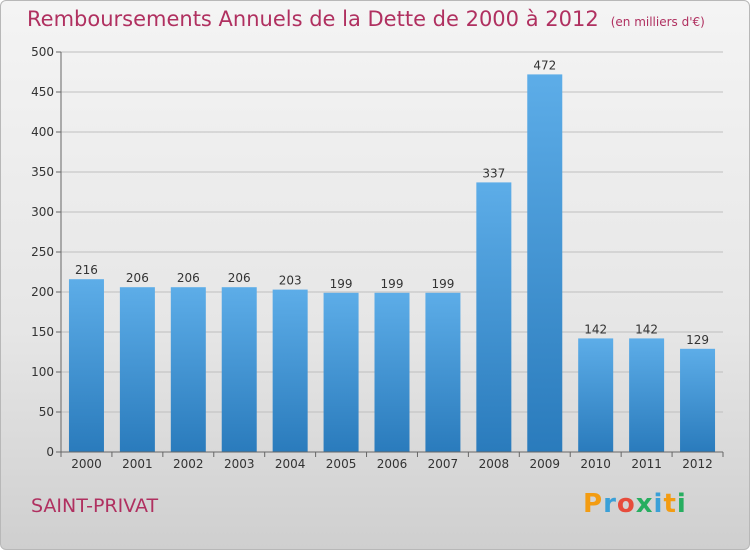  What do you see at coordinates (290, 281) in the screenshot?
I see `data-label: 203` at bounding box center [290, 281].